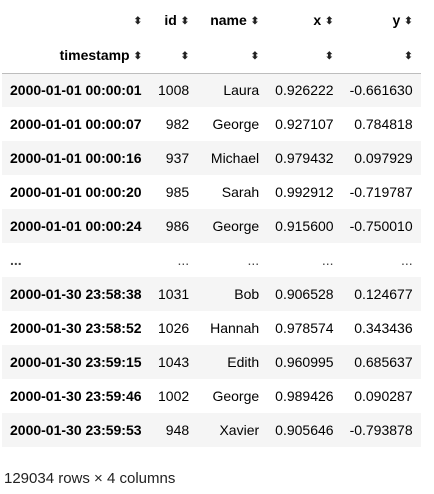 This screenshot has width=434, height=494. I want to click on index-header-label: timestamp, so click(94, 55).